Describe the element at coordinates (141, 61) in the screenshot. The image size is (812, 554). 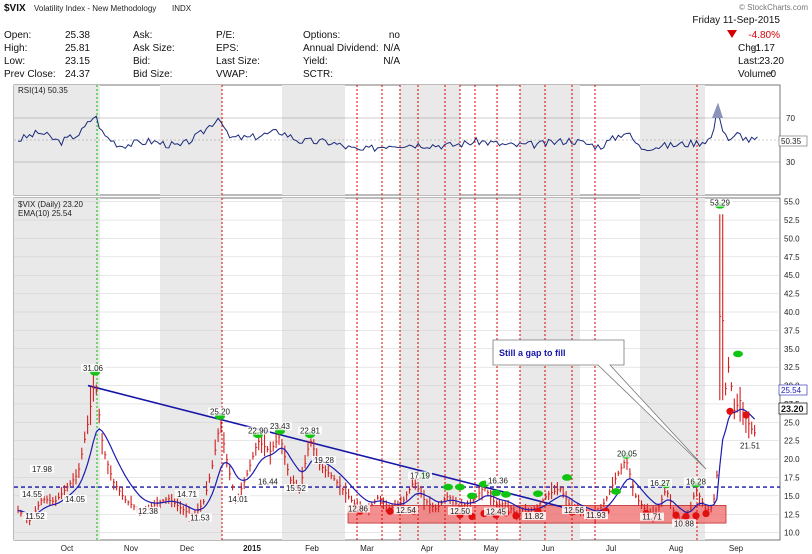
I see `ask-bid-label: Bid:` at that location.